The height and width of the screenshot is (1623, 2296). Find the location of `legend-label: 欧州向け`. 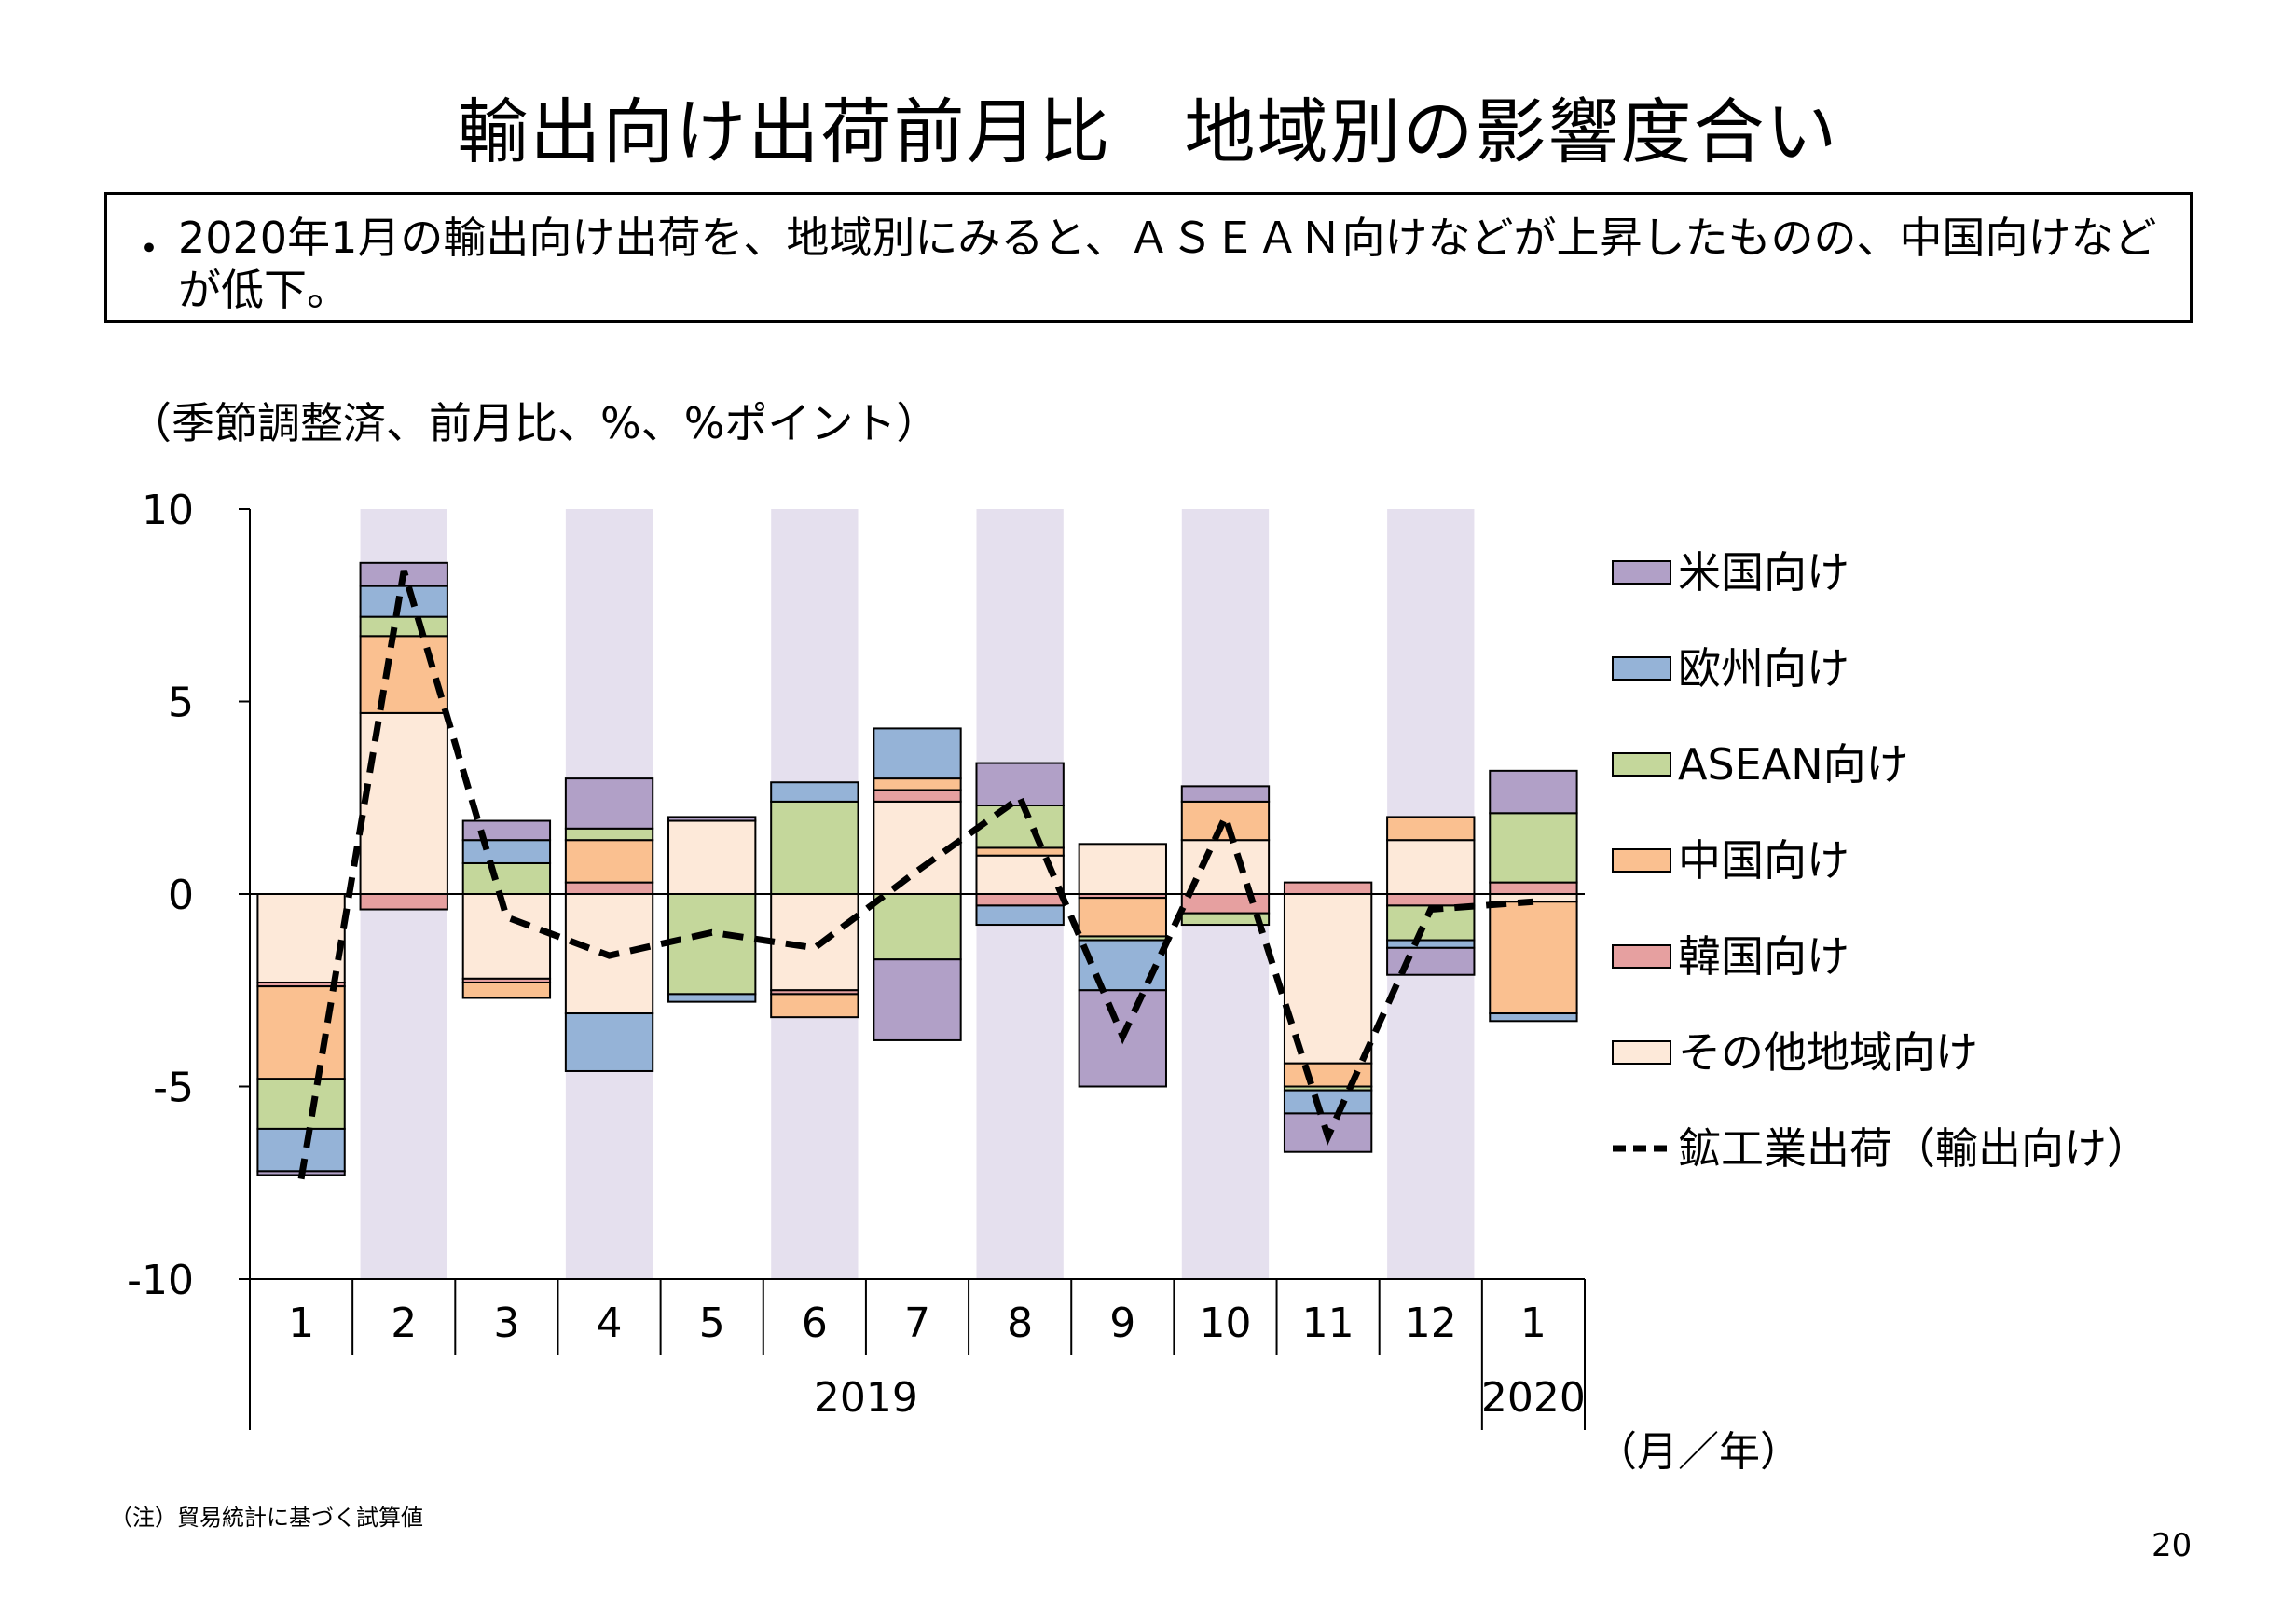

legend-label: 欧州向け is located at coordinates (1763, 668).